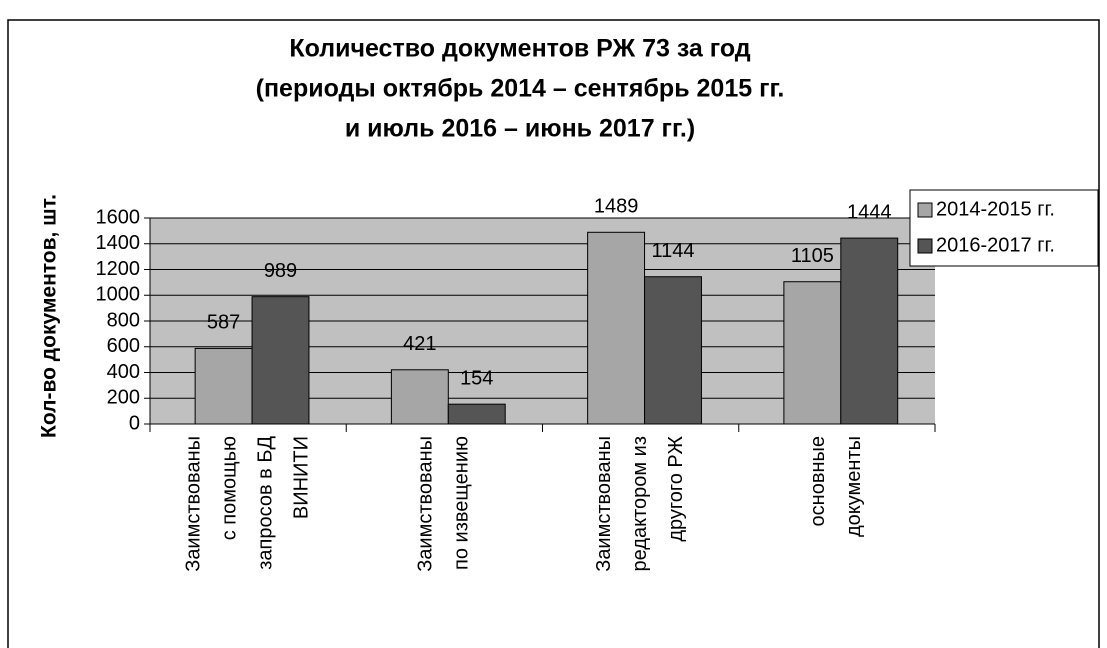 This screenshot has height=648, width=1107. I want to click on value-label: 421, so click(419, 344).